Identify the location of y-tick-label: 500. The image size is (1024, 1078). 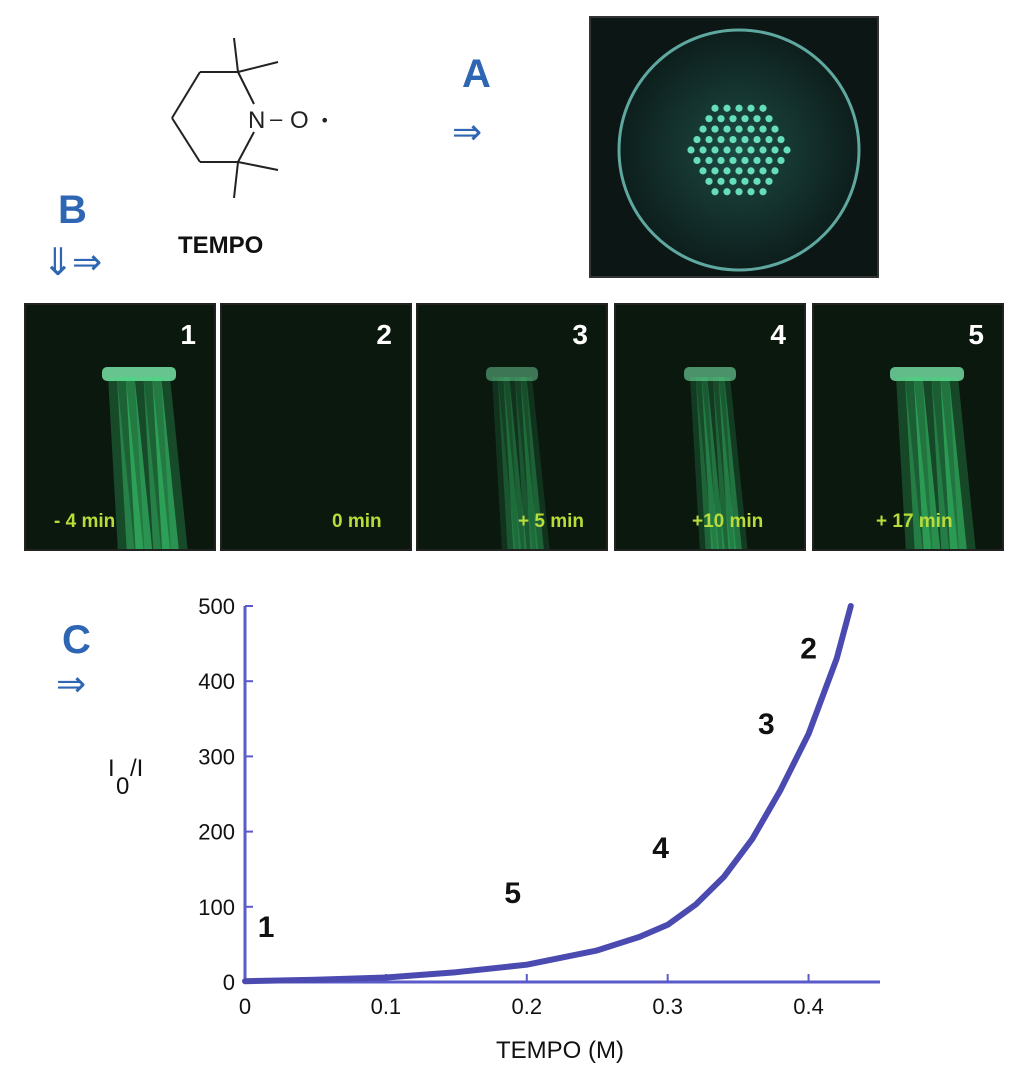
(216, 606).